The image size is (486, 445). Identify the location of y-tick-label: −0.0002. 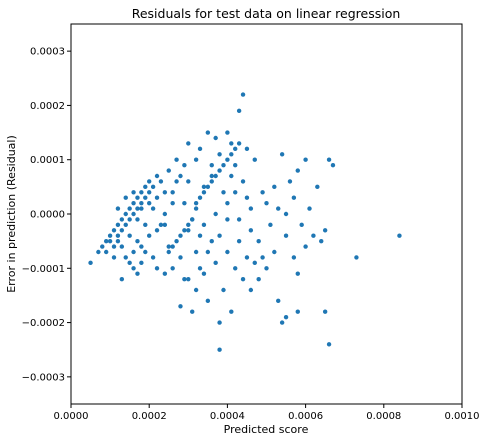
(43, 323).